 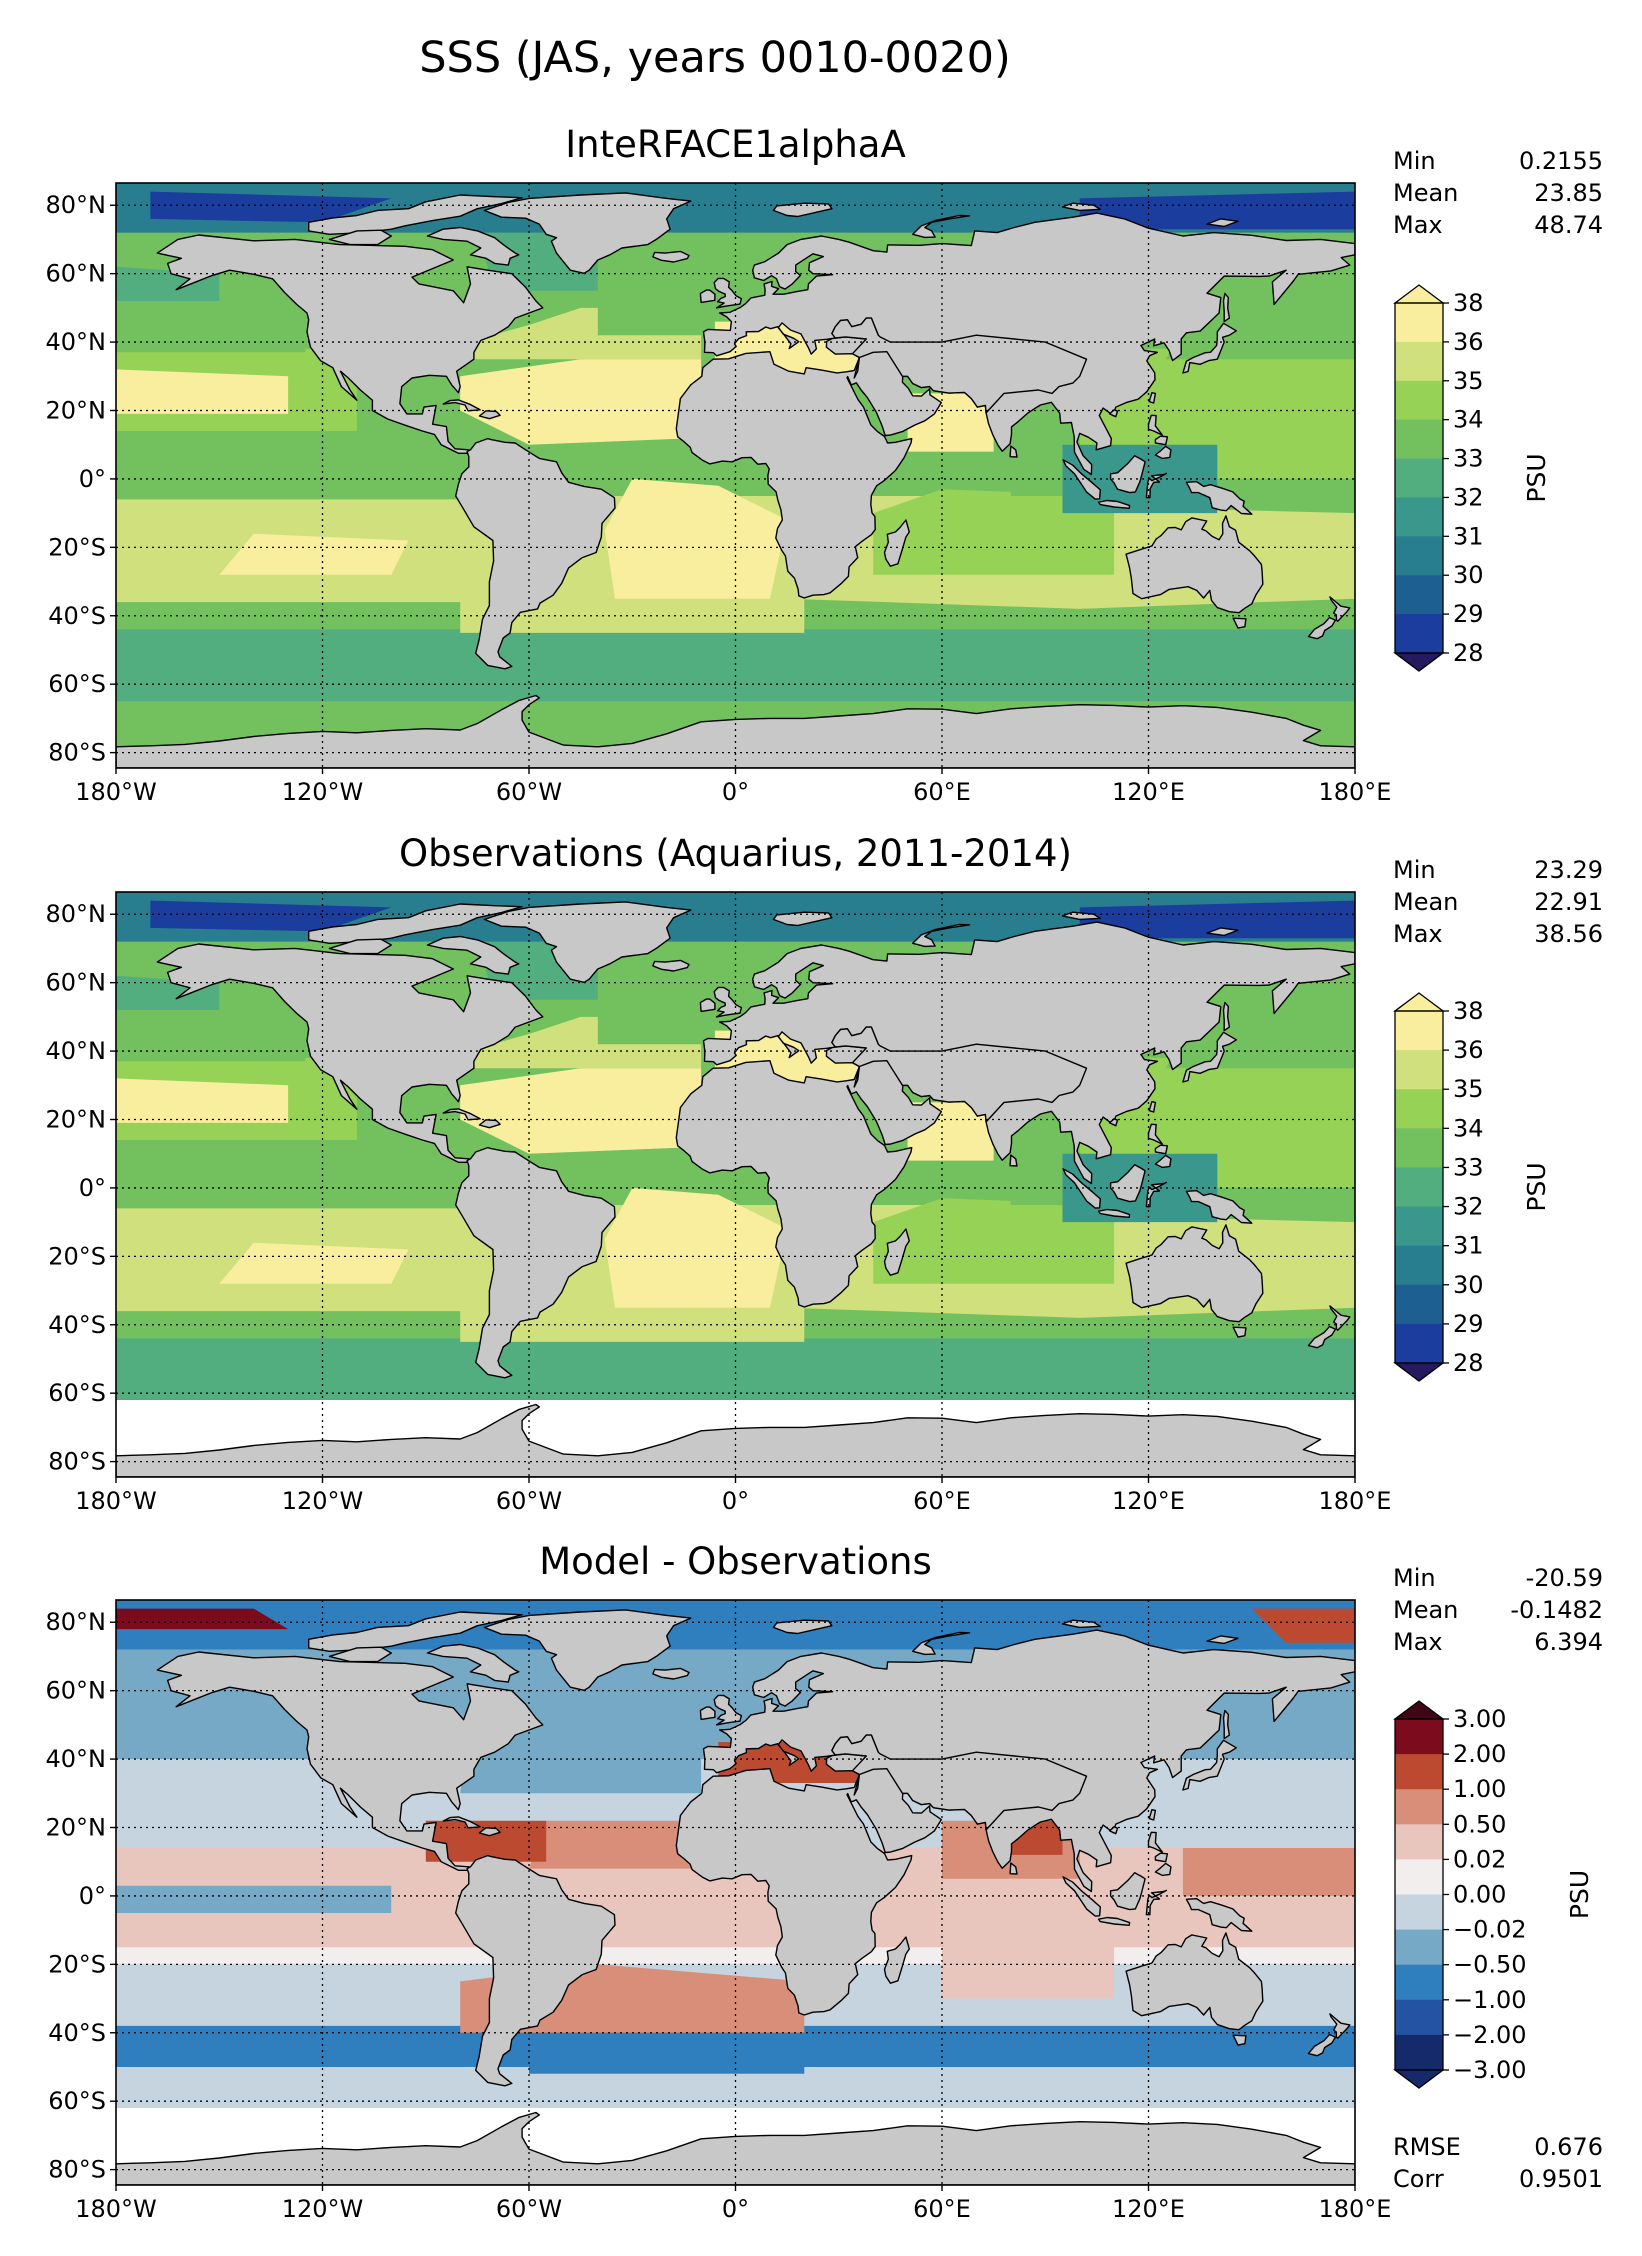 I want to click on colorbar-extend-min, so click(x=1419, y=1372).